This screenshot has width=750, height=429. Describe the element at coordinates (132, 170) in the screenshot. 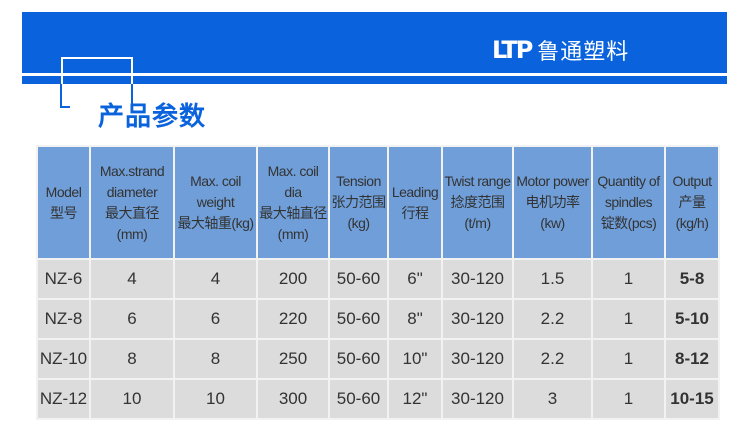

I see `column-header-line: Max.strand` at that location.